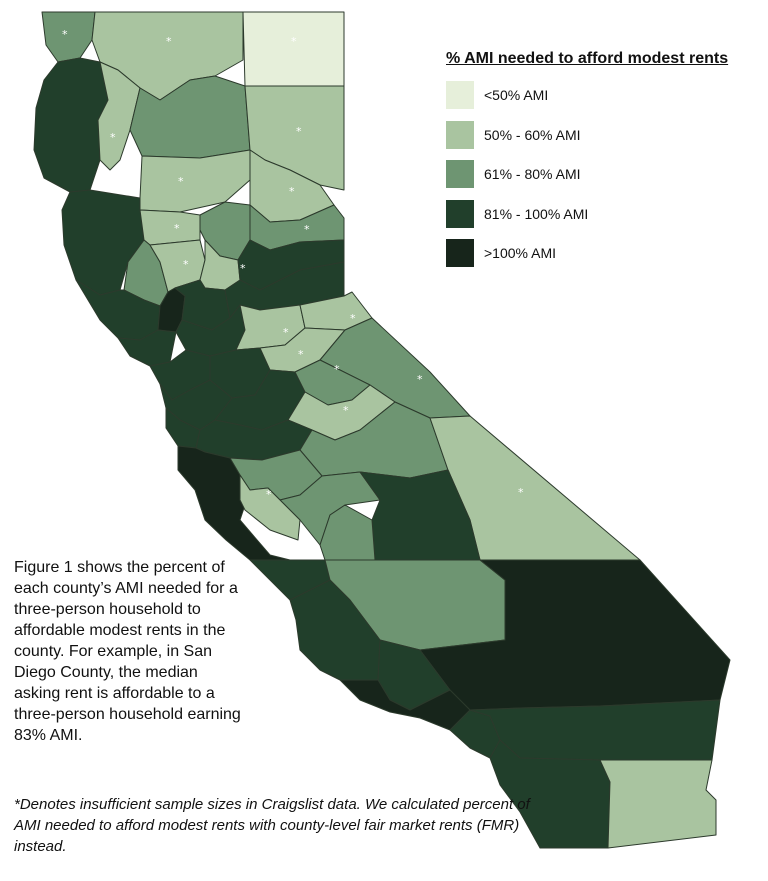 This screenshot has width=768, height=881. I want to click on legend-label: >100% AMI, so click(520, 253).